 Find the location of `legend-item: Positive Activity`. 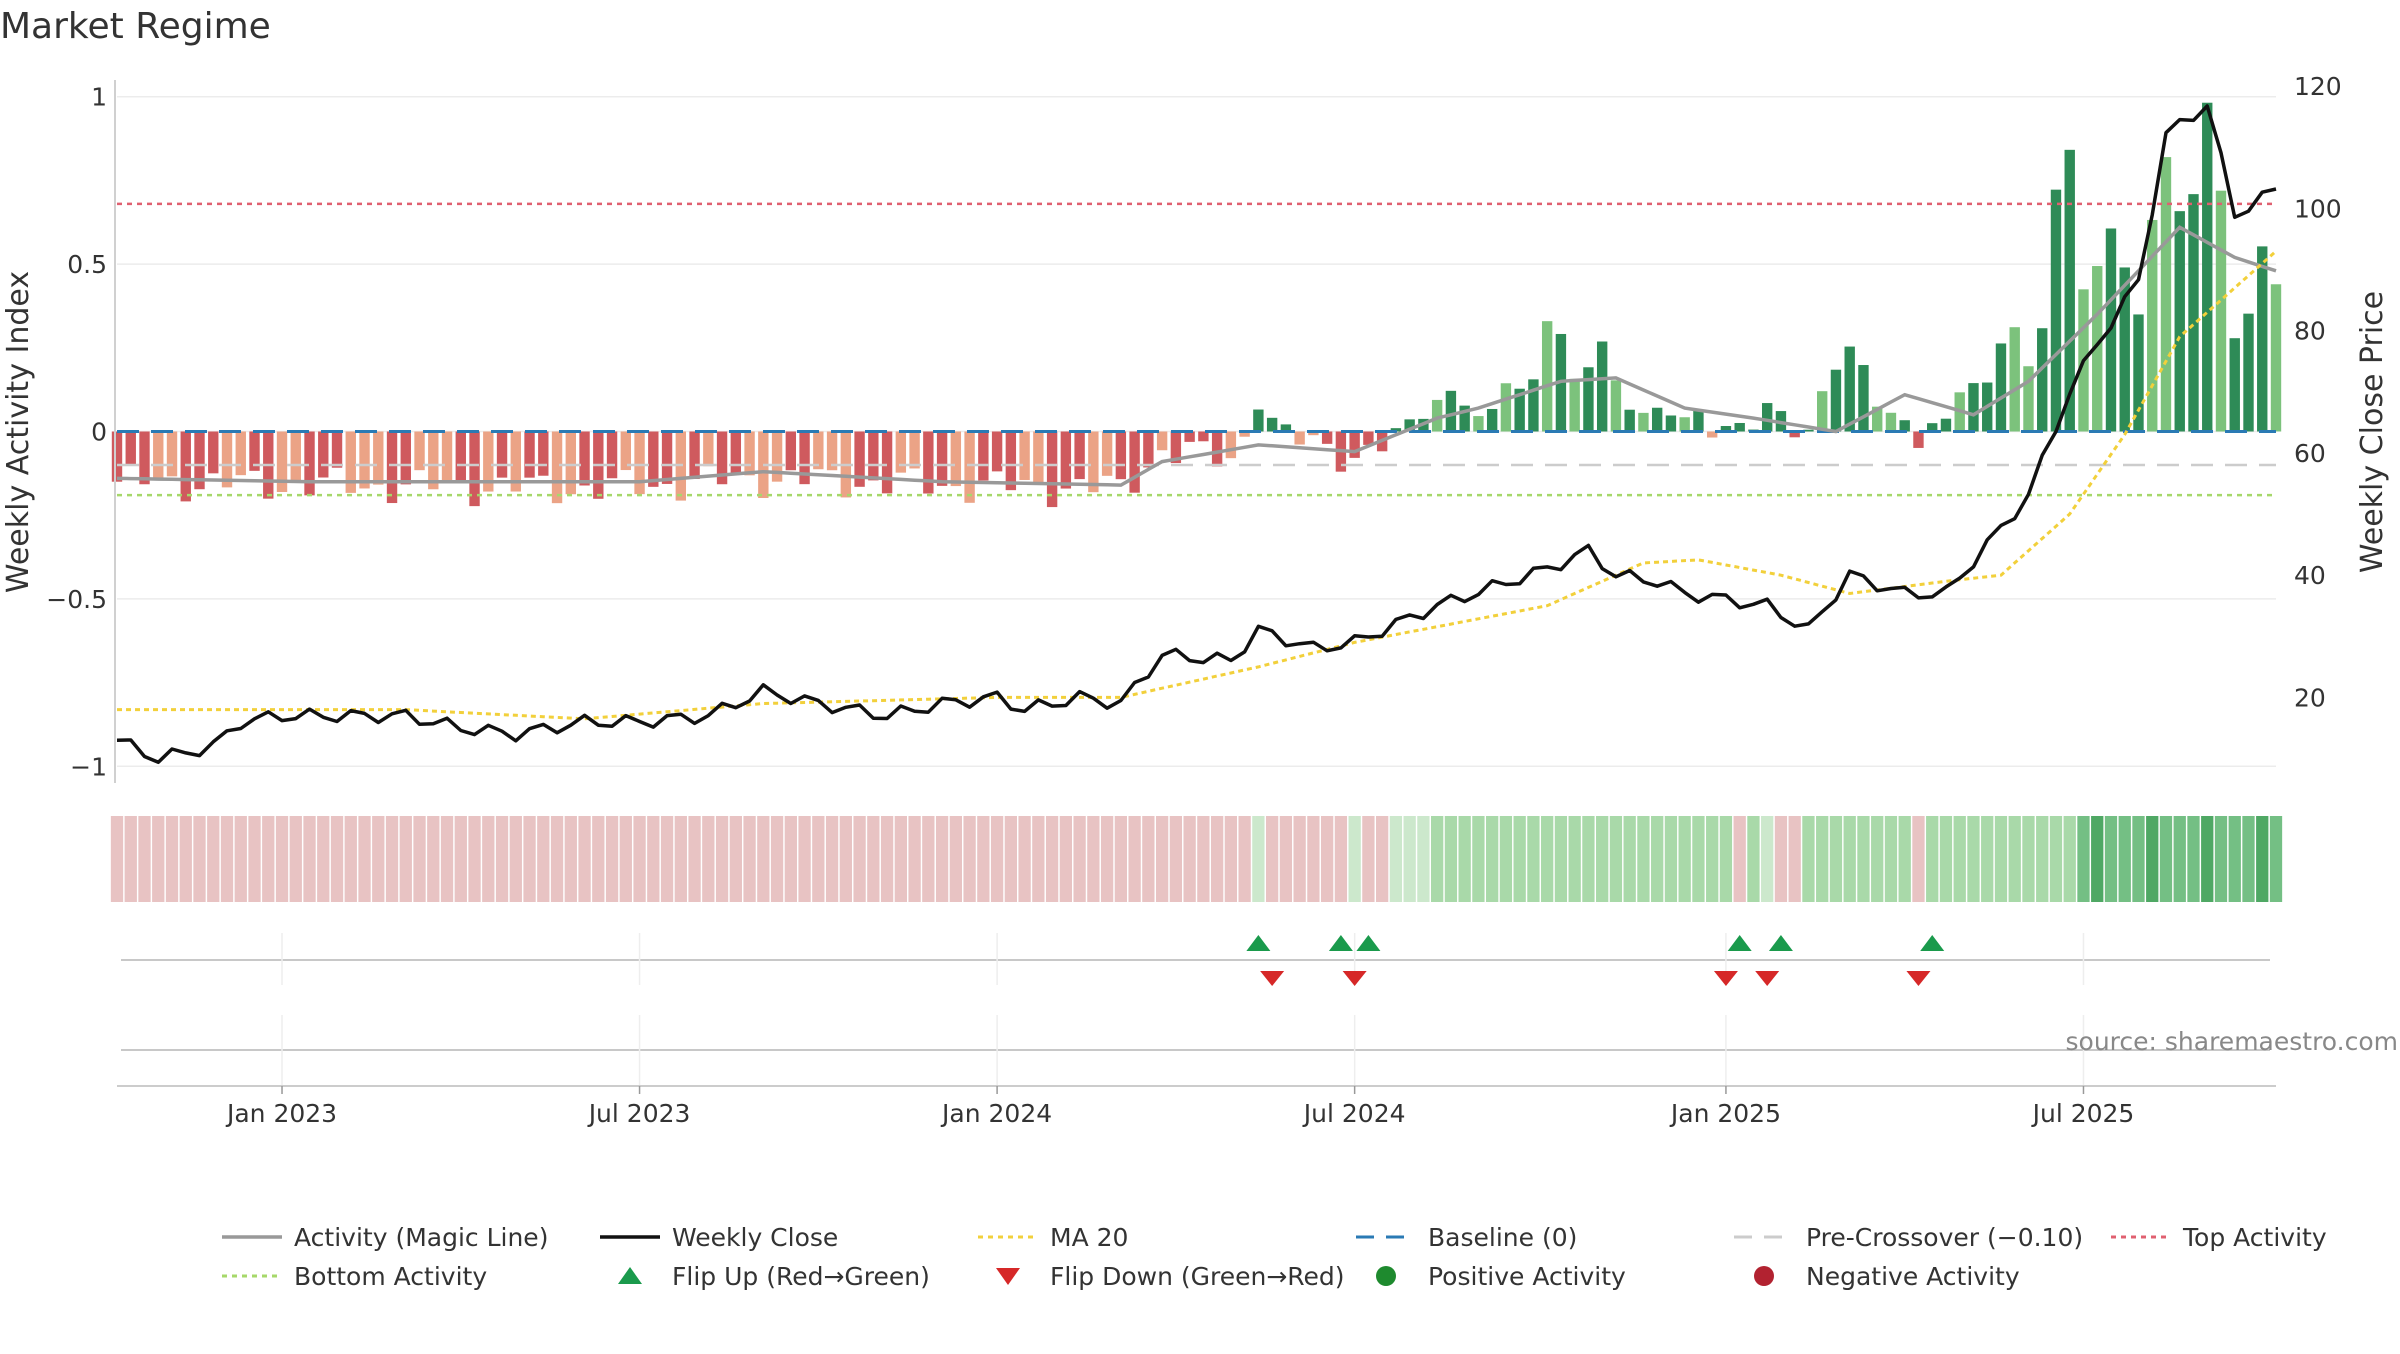

legend-item: Positive Activity is located at coordinates (1501, 1276).